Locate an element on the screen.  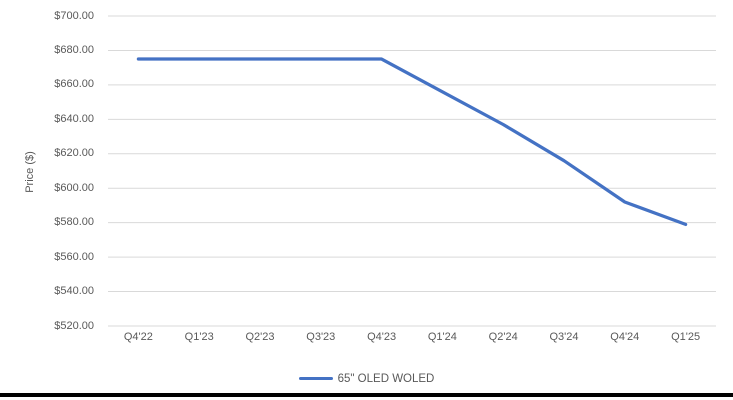
x-tick-label: Q4'22 is located at coordinates (138, 337).